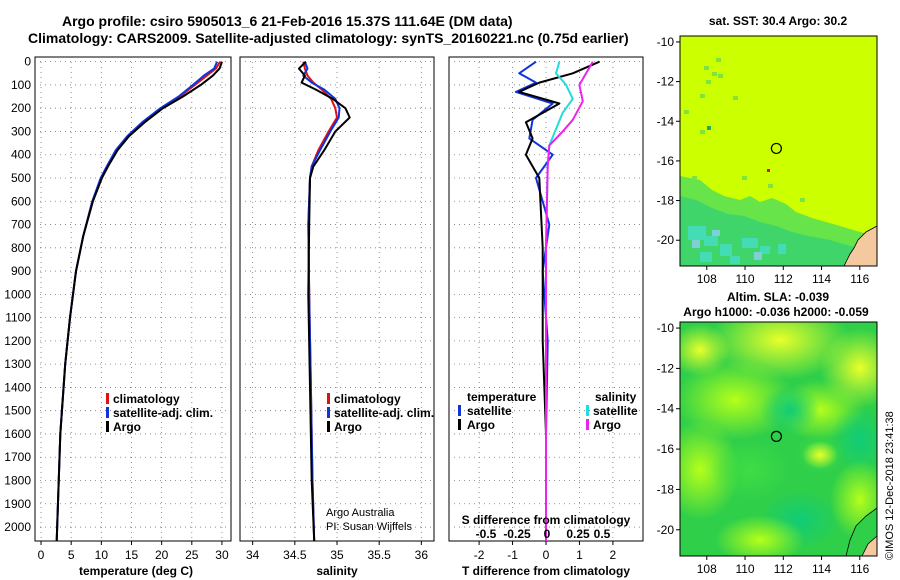 Image resolution: width=900 pixels, height=580 pixels. Describe the element at coordinates (21, 201) in the screenshot. I see `depth-tick-label: 600` at that location.